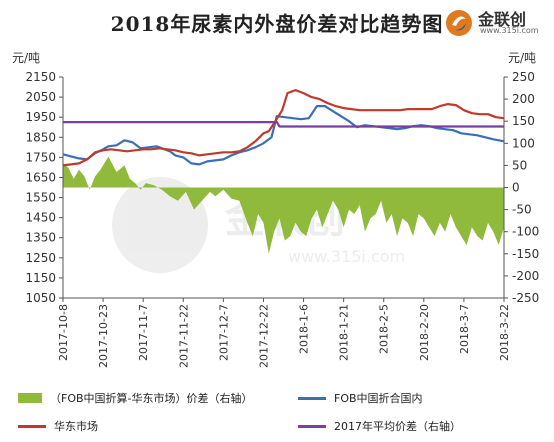 The width and height of the screenshot is (554, 442). I want to click on right-tick-label: -50, so click(522, 210).